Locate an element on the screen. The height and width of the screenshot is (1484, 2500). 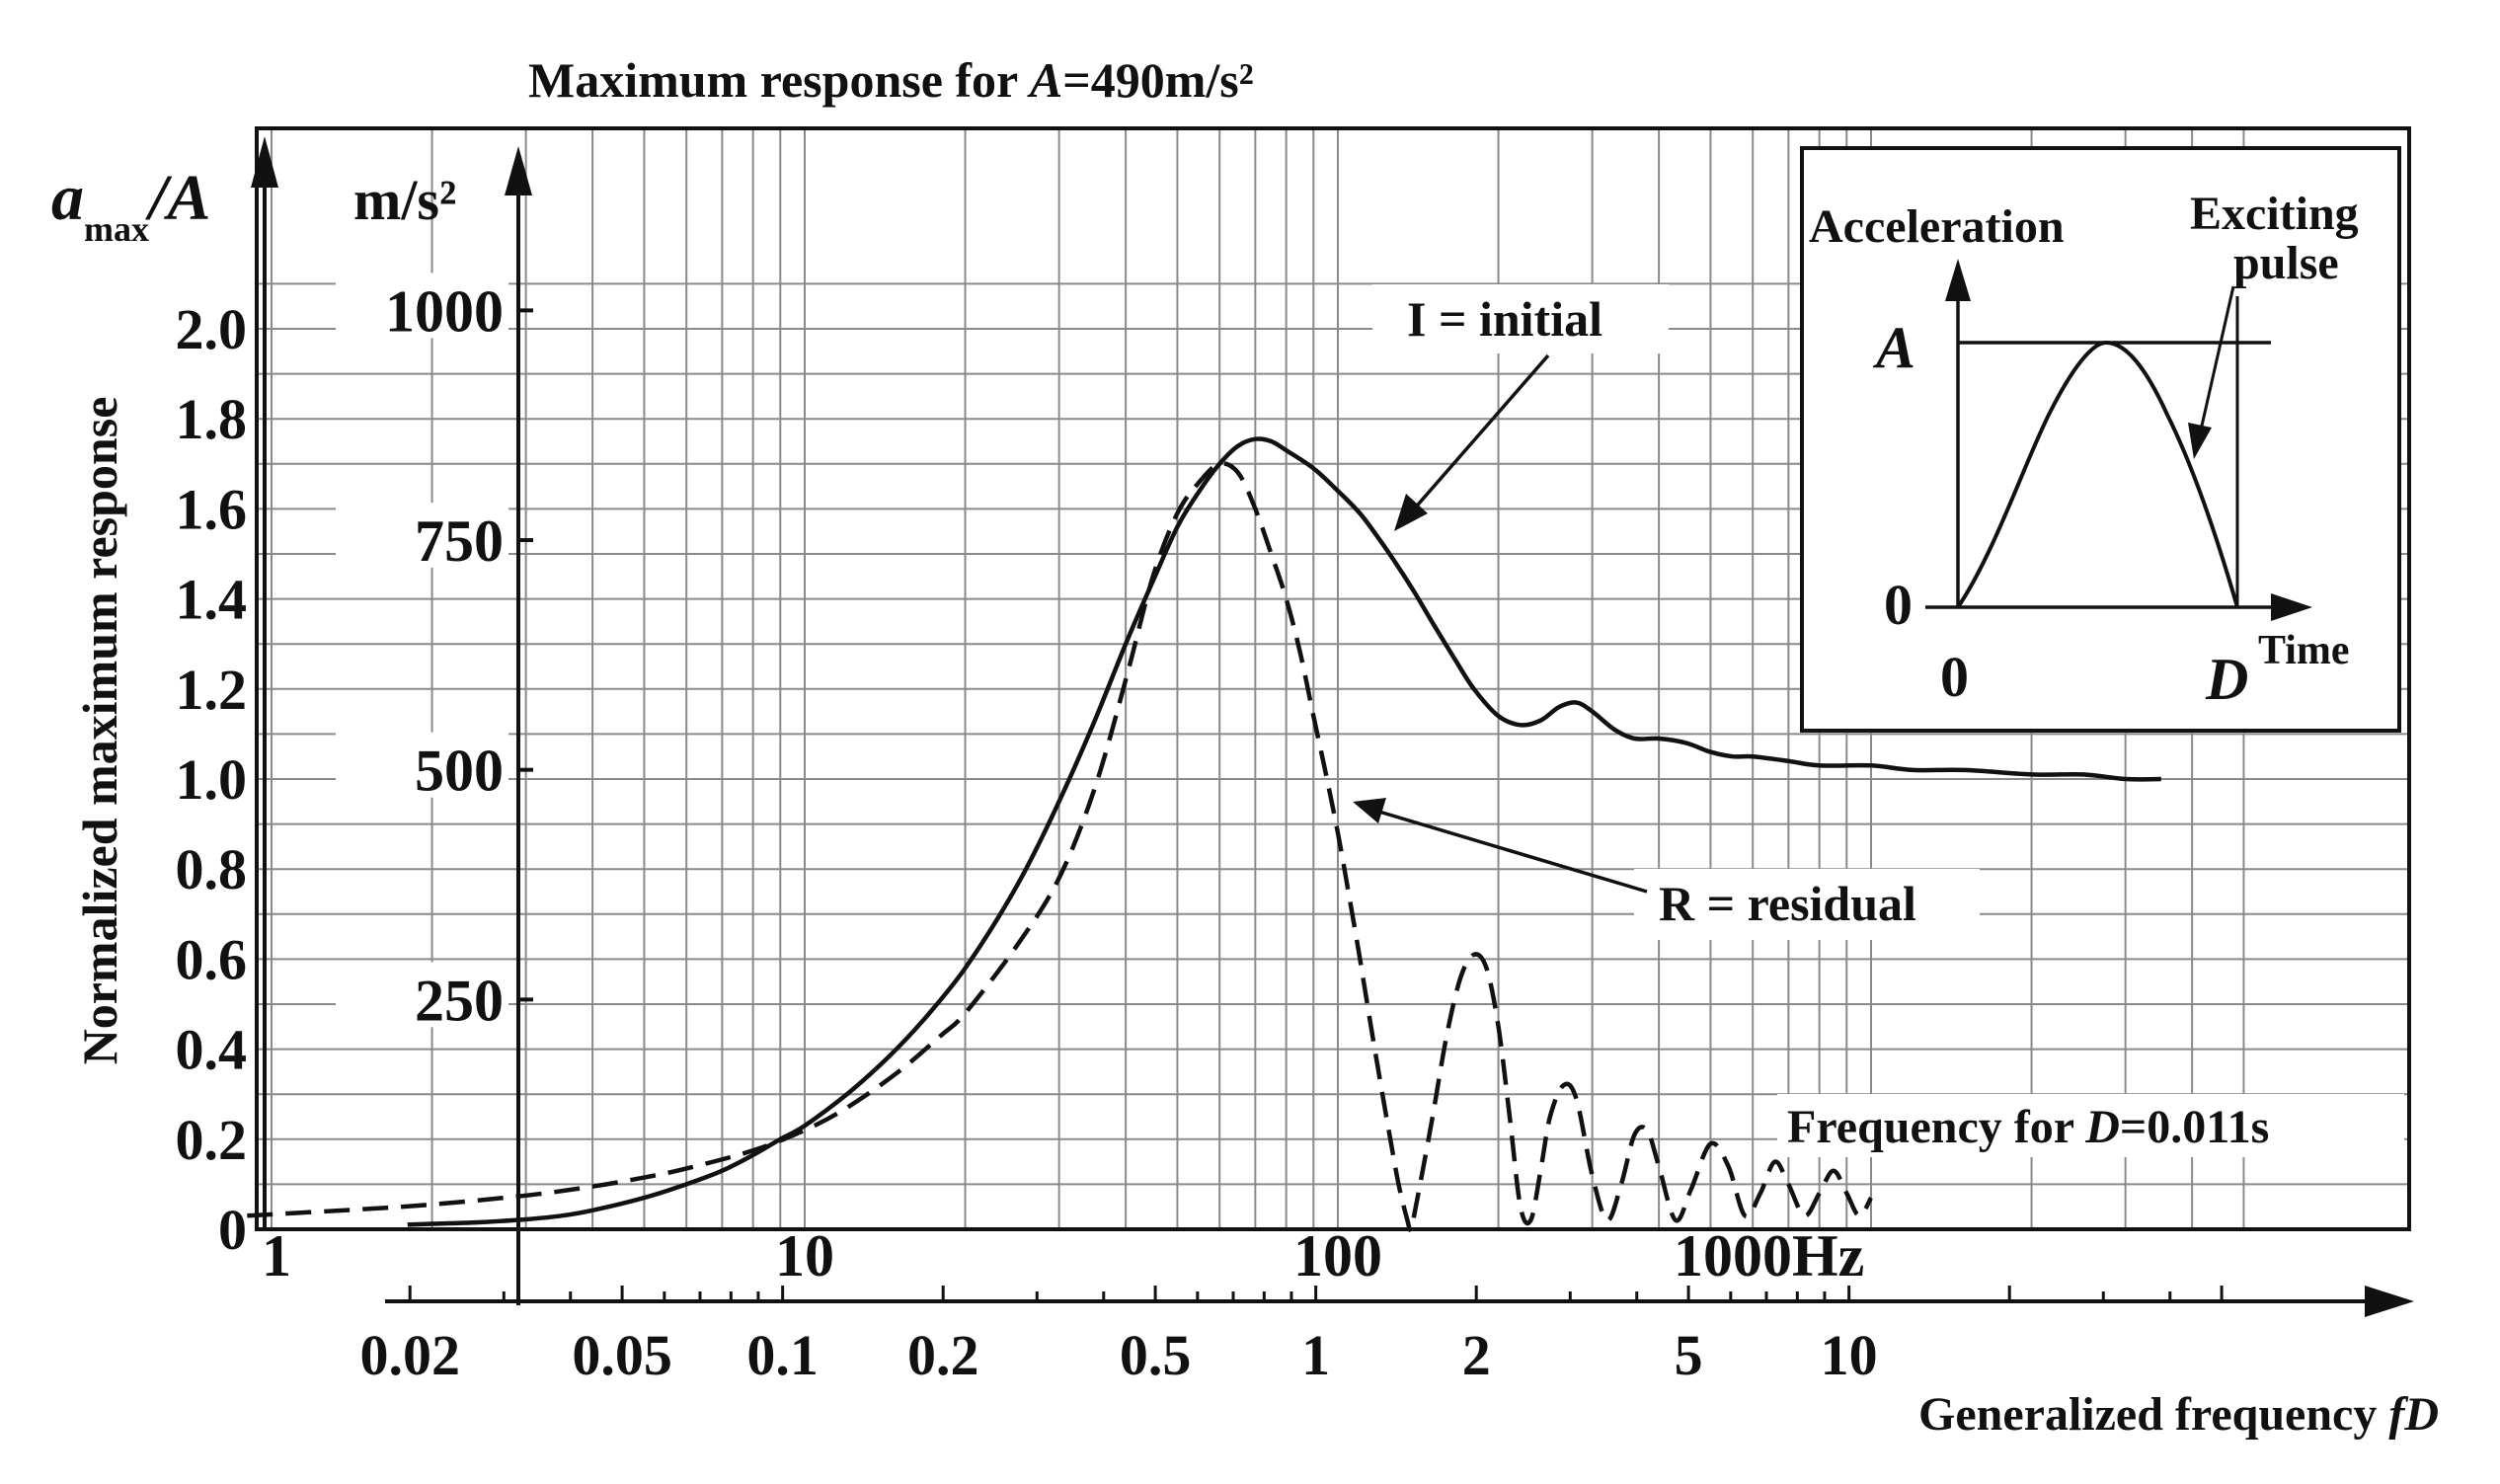
inset-x-zero: 0 is located at coordinates (1954, 677).